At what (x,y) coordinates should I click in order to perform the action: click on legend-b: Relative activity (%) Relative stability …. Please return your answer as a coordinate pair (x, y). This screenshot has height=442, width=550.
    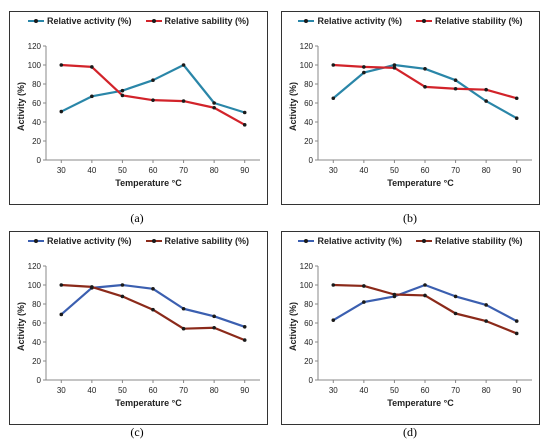
    Looking at the image, I should click on (410, 21).